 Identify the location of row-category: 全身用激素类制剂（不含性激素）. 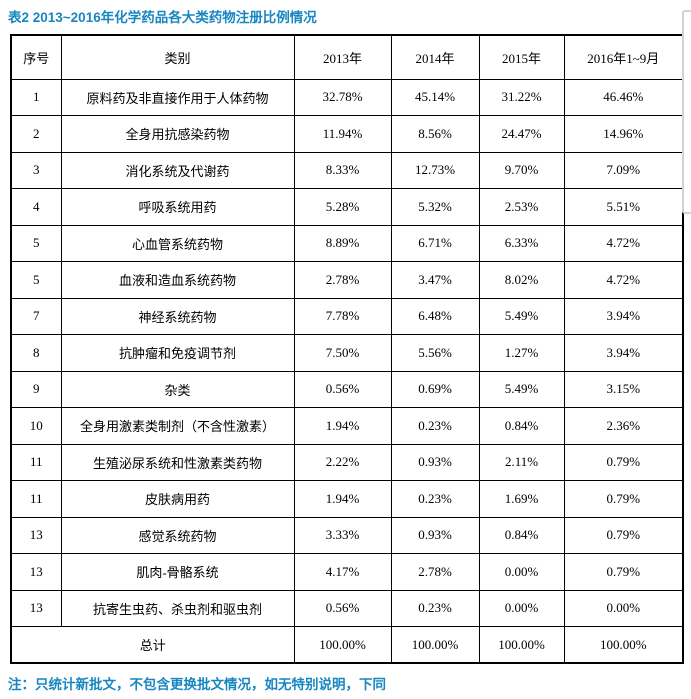
(177, 426).